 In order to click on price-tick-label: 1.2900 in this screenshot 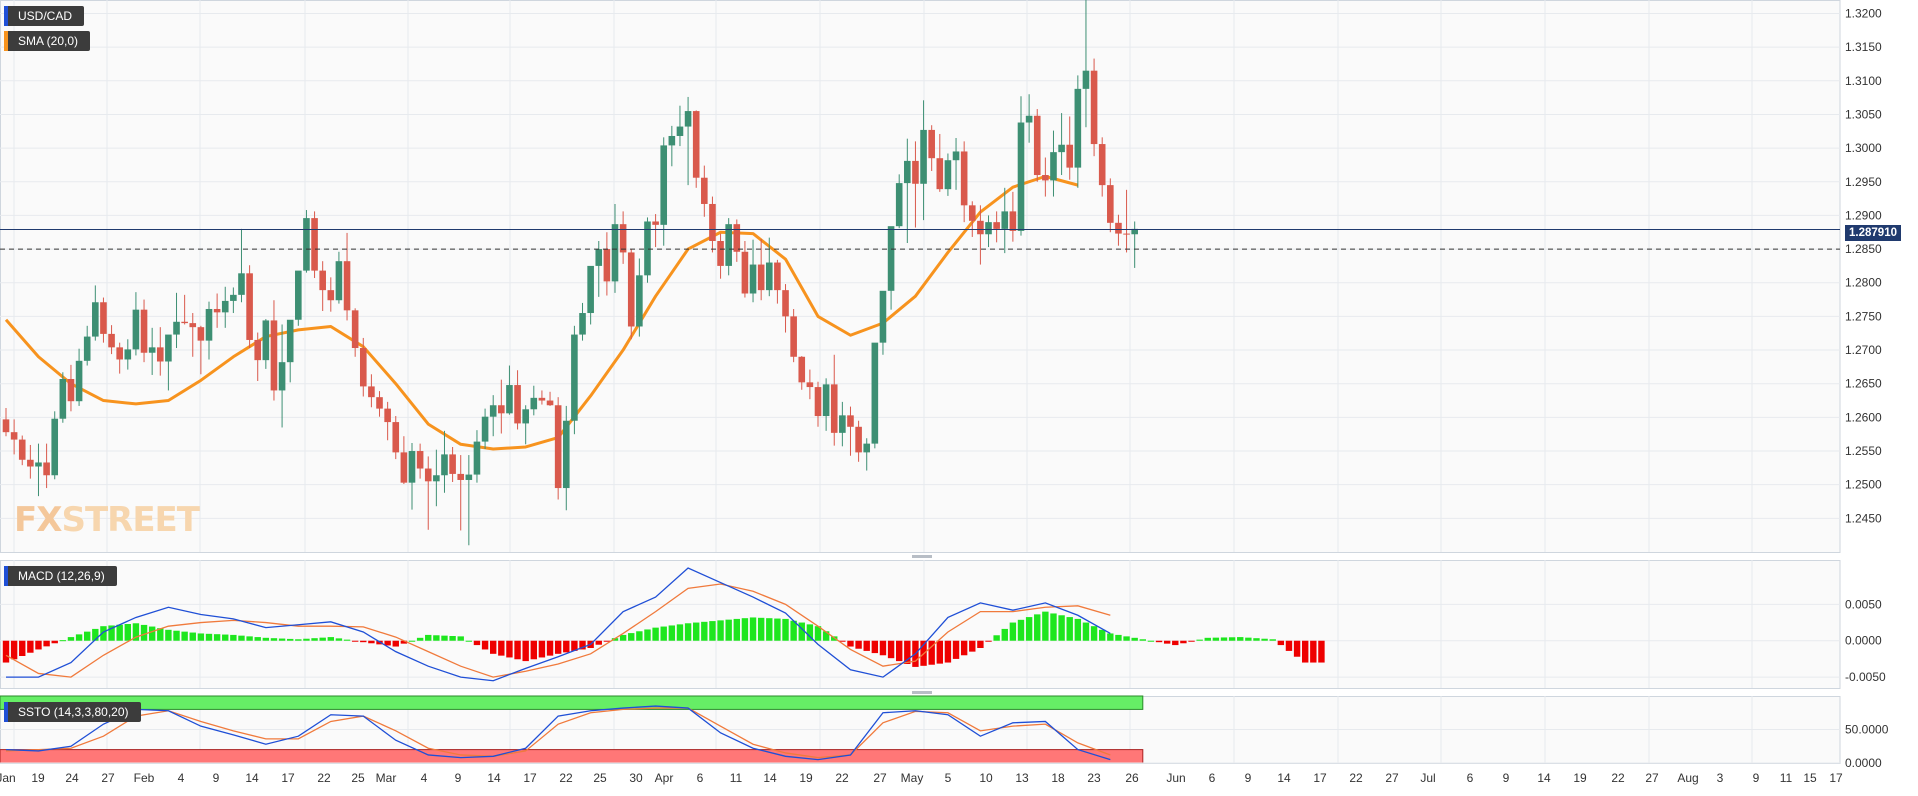, I will do `click(1863, 215)`.